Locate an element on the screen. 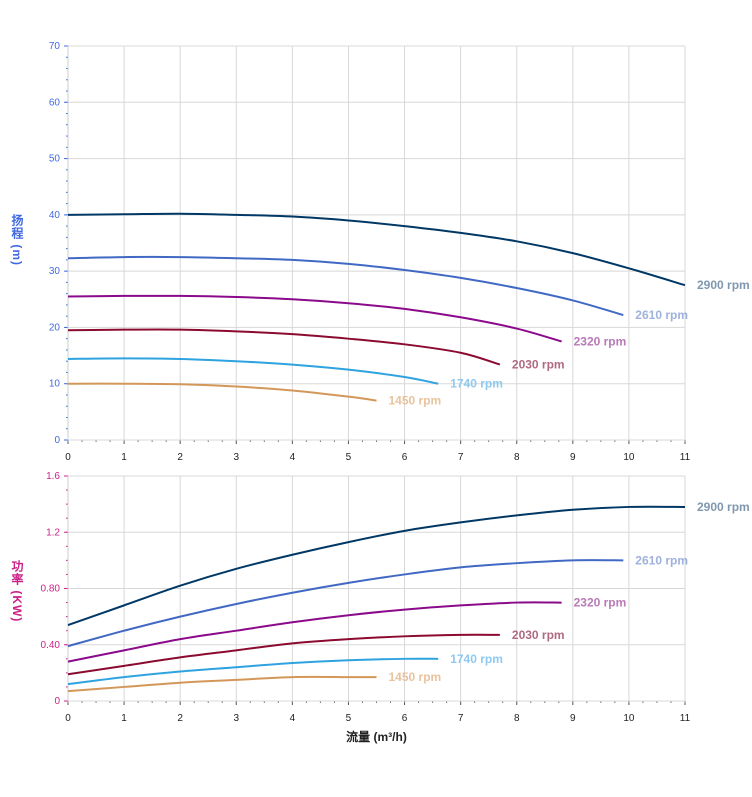 The image size is (752, 797). y-tick-label: 30 is located at coordinates (55, 271).